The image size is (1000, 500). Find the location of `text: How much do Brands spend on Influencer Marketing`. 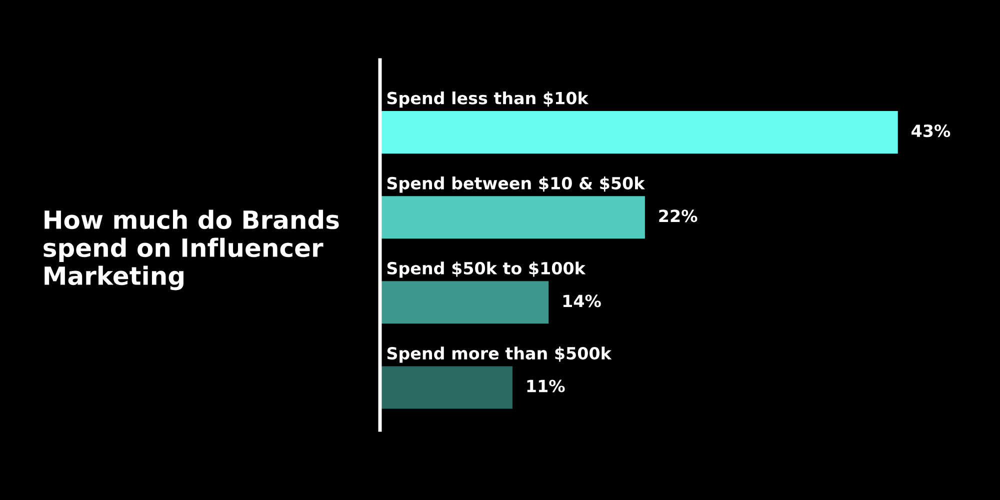

text: How much do Brands spend on Influencer Marketing is located at coordinates (191, 250).